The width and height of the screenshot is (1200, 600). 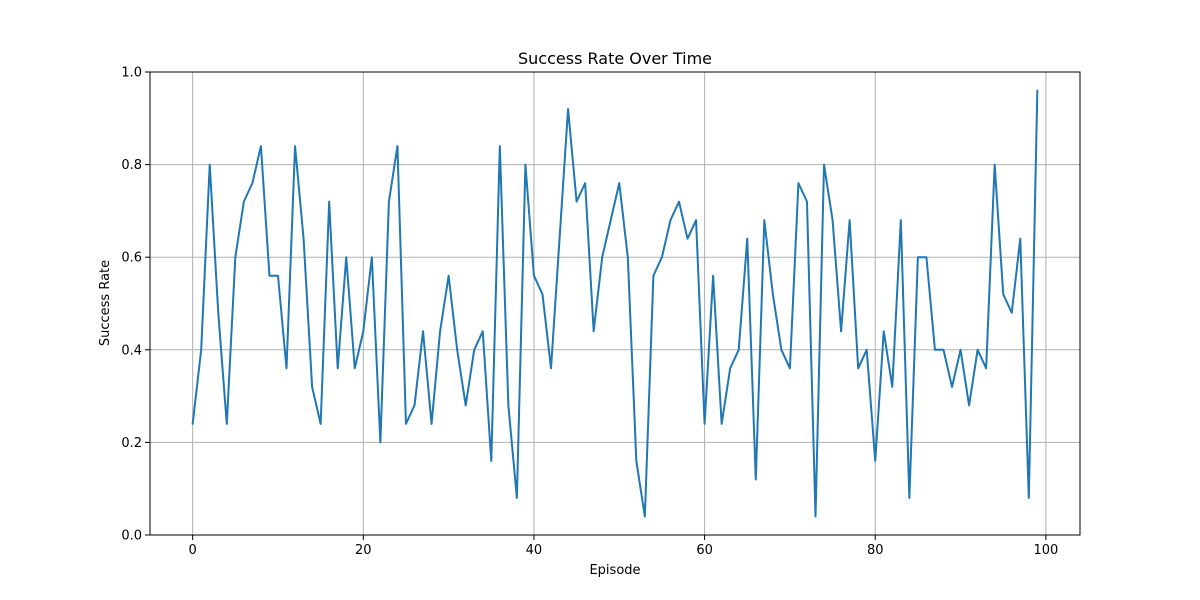 What do you see at coordinates (534, 550) in the screenshot?
I see `x-tick-label: 40` at bounding box center [534, 550].